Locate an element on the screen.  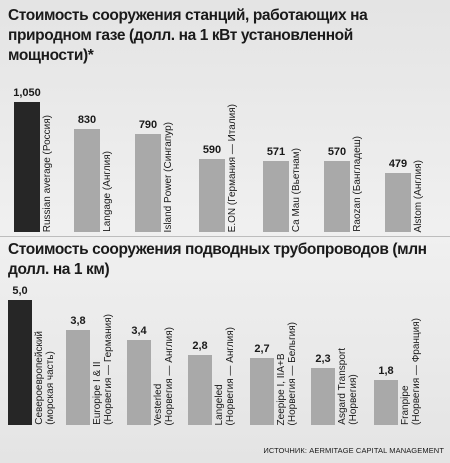
source: ИСТОЧНИК: AERMITAGE CAPITAL MANAGEMENT is located at coordinates (353, 450).